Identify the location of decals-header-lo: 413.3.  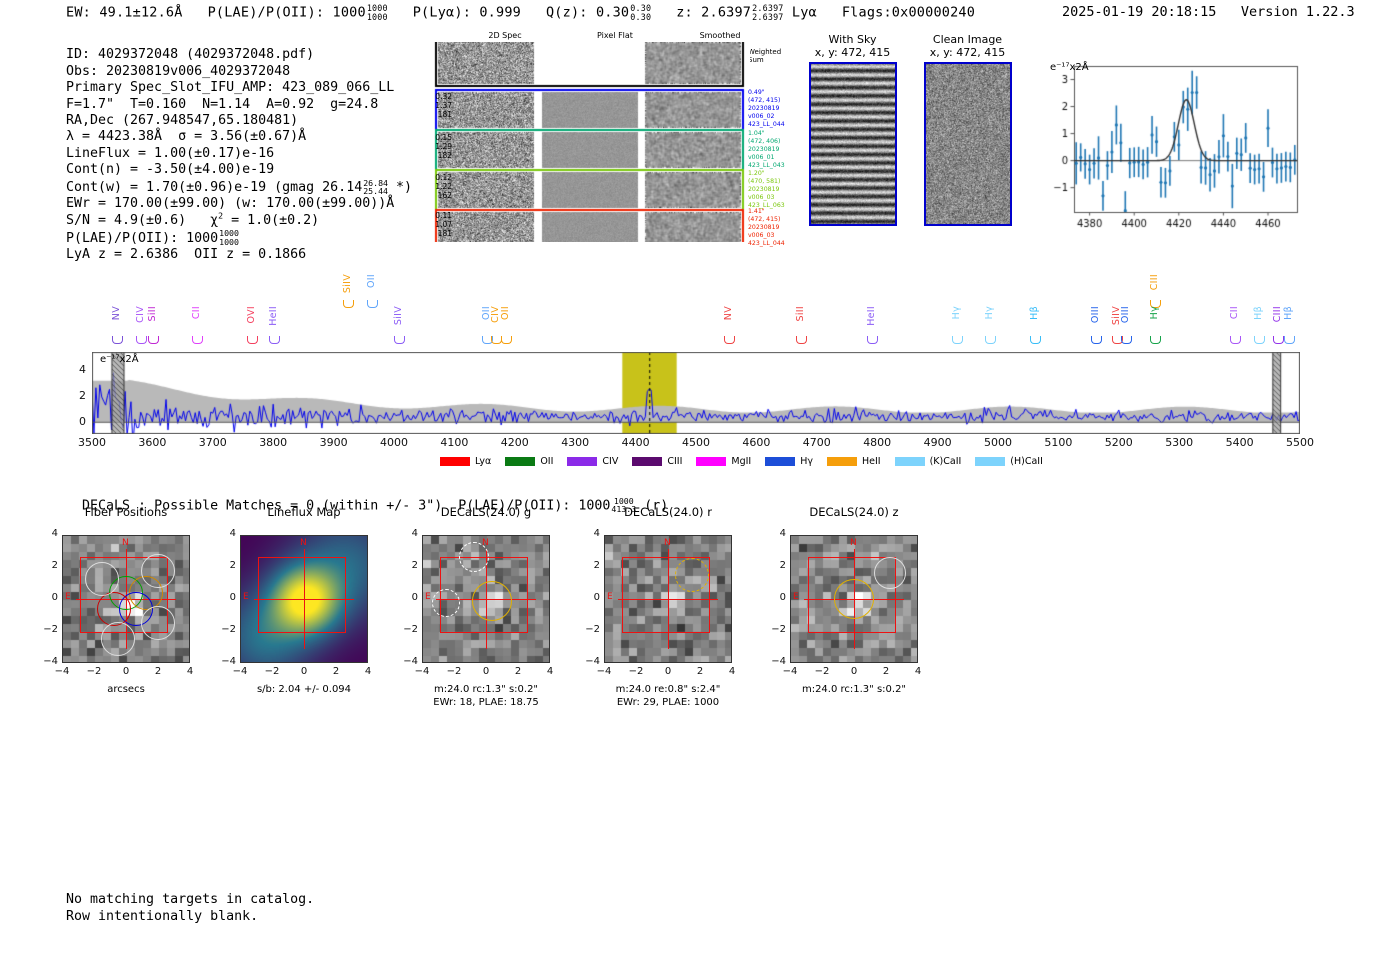
(624, 509).